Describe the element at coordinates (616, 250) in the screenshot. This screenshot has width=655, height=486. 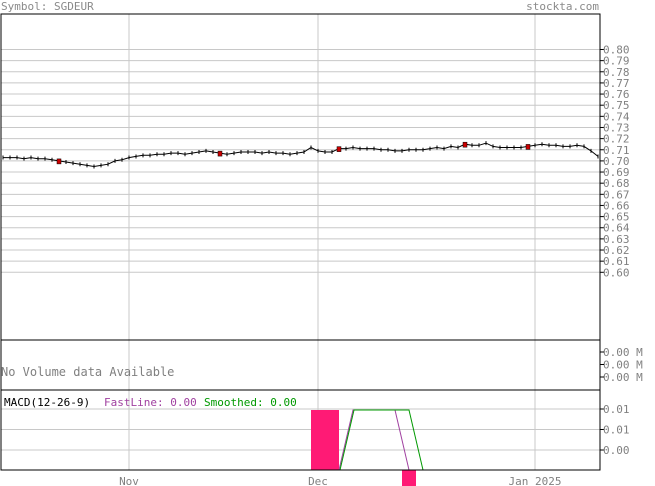
I see `y-tick-label: 0.62` at that location.